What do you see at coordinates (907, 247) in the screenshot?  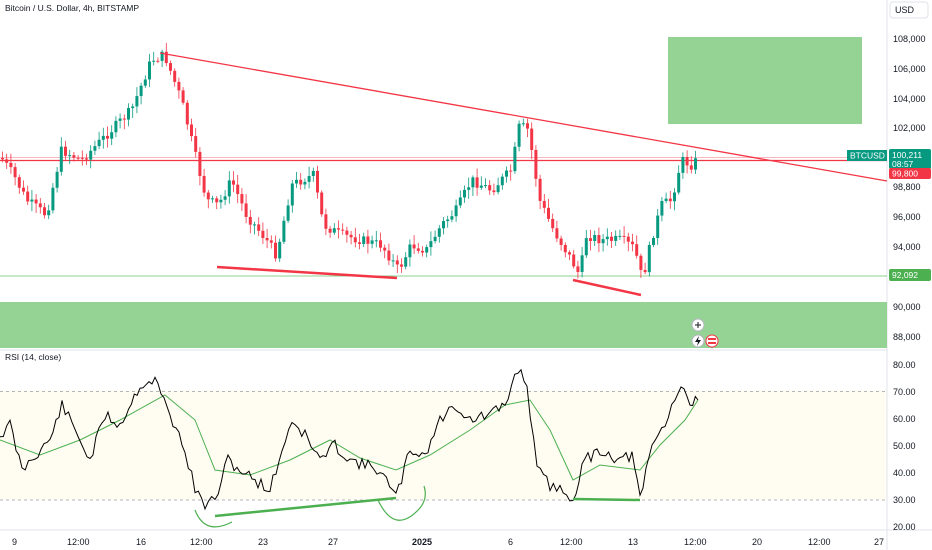 I see `price-tick: 94,000` at bounding box center [907, 247].